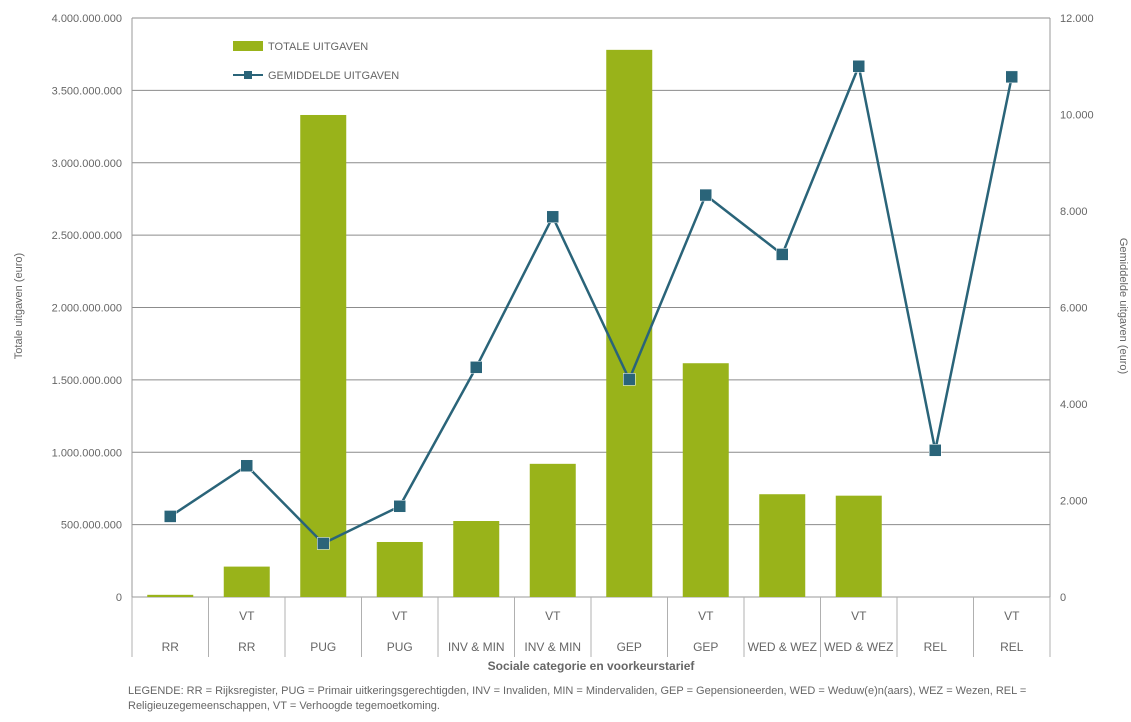 This screenshot has height=722, width=1131. I want to click on tick-label-left: 2.500.000.000, so click(87, 236).